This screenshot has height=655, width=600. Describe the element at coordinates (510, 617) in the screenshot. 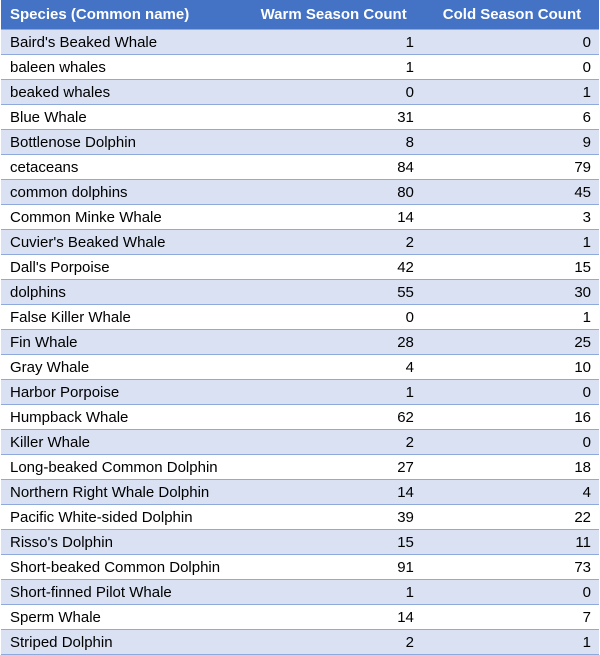

I see `cold-season-count-cell: 7` at that location.